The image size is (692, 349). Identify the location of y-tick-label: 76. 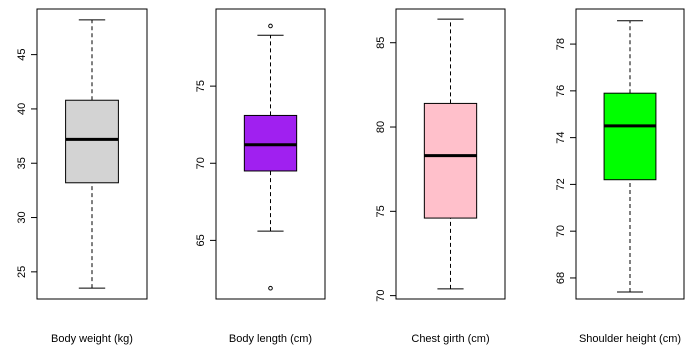
(561, 91).